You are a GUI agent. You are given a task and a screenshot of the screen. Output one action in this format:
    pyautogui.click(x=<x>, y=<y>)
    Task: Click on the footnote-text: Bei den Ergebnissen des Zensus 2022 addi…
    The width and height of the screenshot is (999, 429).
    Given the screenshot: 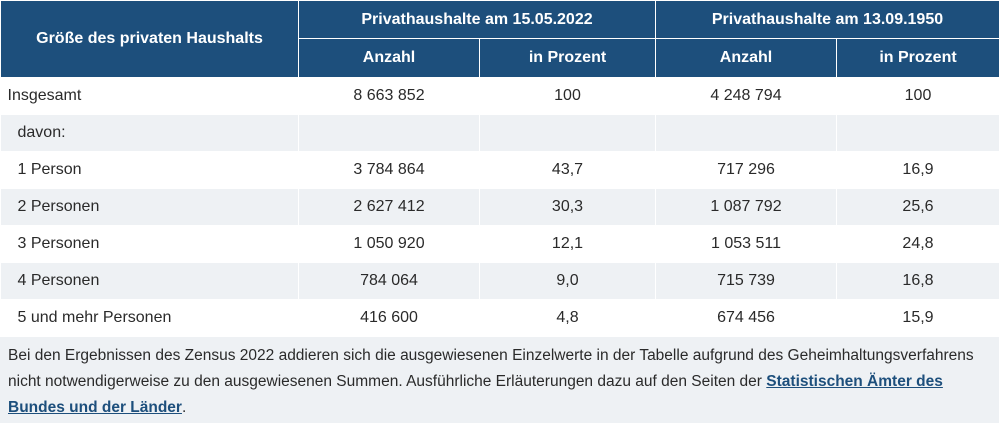 What is the action you would take?
    pyautogui.click(x=491, y=368)
    